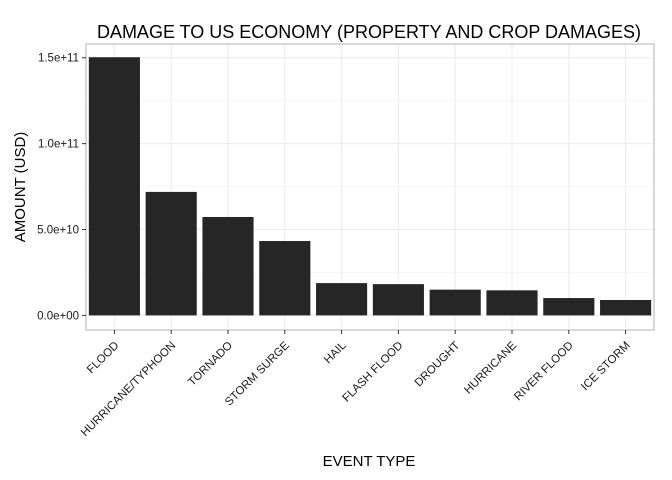 The image size is (672, 480). Describe the element at coordinates (544, 372) in the screenshot. I see `x-tick-label: RIVER FLOOD` at that location.